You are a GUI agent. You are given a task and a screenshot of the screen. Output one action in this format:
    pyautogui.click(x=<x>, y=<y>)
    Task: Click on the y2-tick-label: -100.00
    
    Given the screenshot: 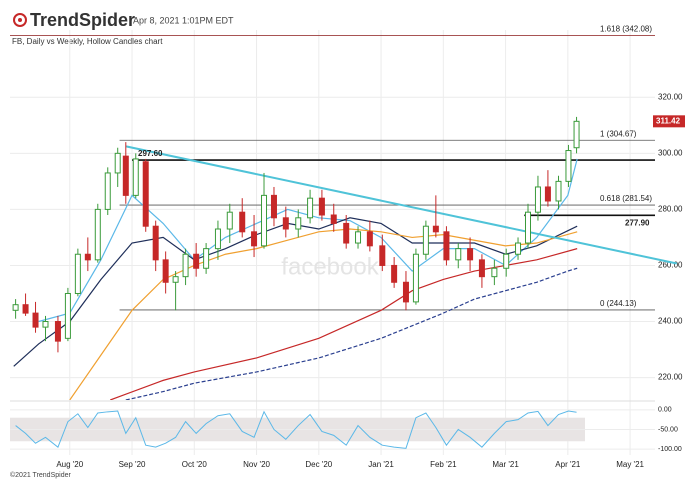 What is the action you would take?
    pyautogui.click(x=670, y=449)
    